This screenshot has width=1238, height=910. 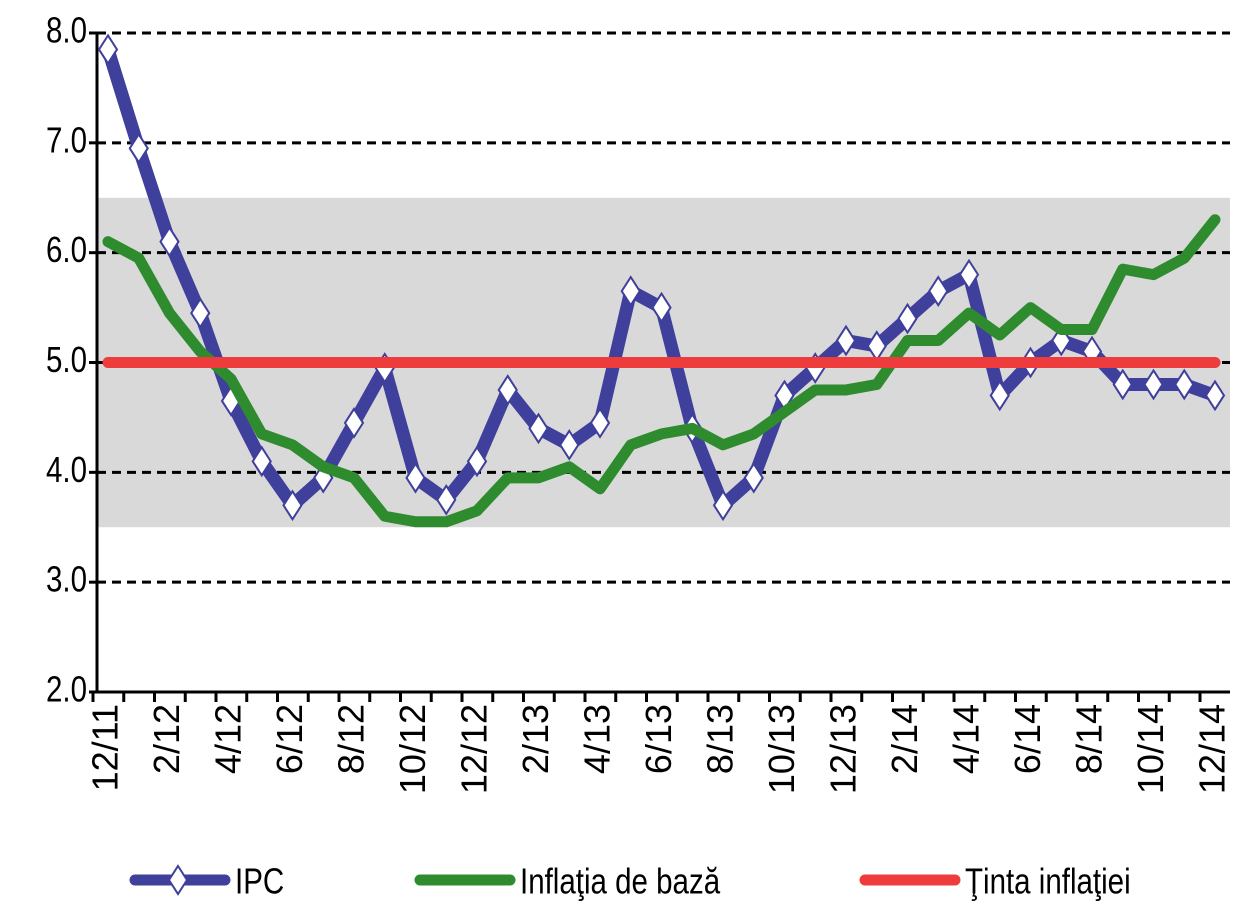 I want to click on x-tick-label: 2/14, so click(x=904, y=739).